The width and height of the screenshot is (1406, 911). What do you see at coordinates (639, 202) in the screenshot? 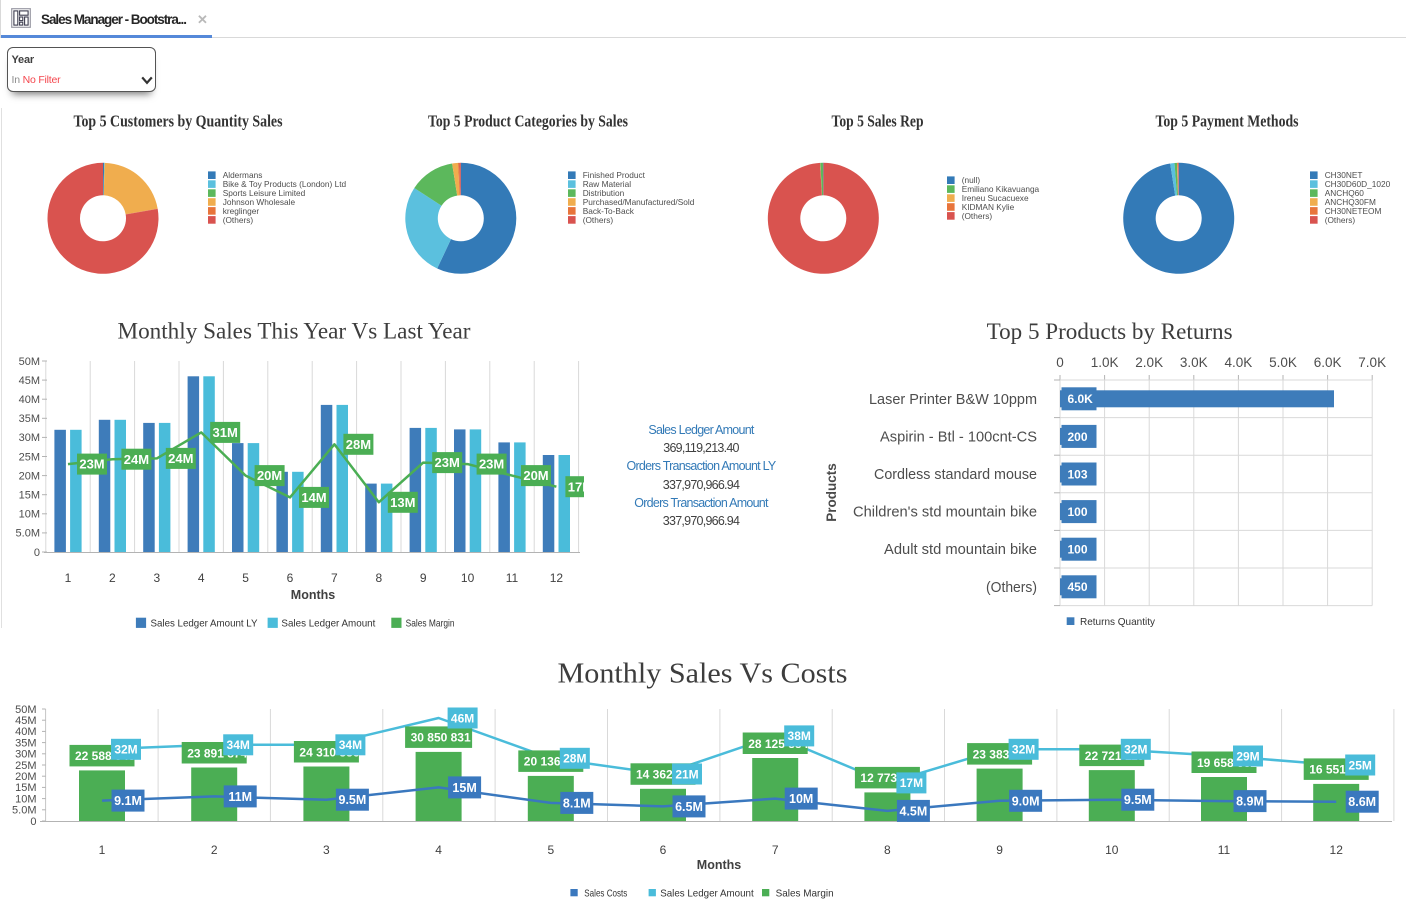
I see `svg-text: Purchased/Manufactured/Sold` at bounding box center [639, 202].